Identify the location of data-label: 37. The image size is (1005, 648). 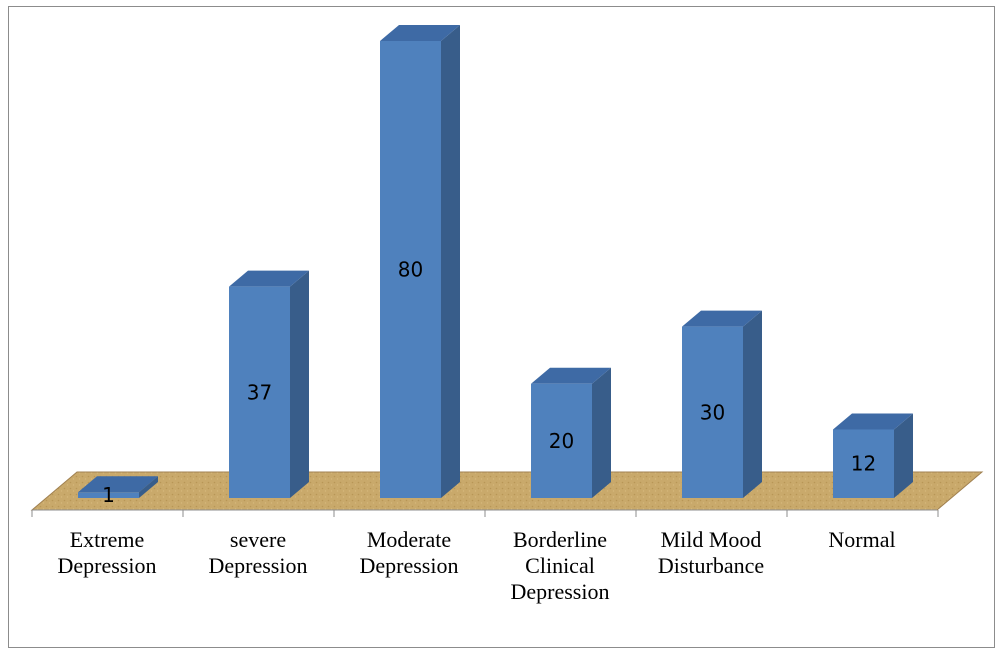
(259, 392).